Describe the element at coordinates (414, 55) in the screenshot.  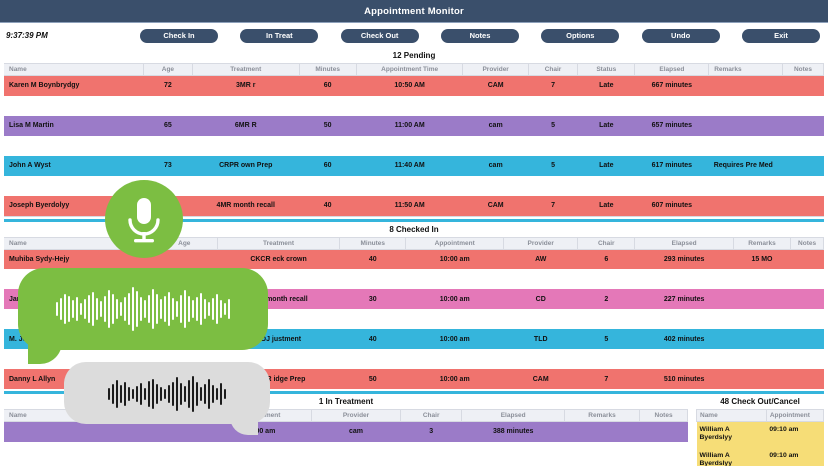
I see `pending-section-title: 12 Pending` at that location.